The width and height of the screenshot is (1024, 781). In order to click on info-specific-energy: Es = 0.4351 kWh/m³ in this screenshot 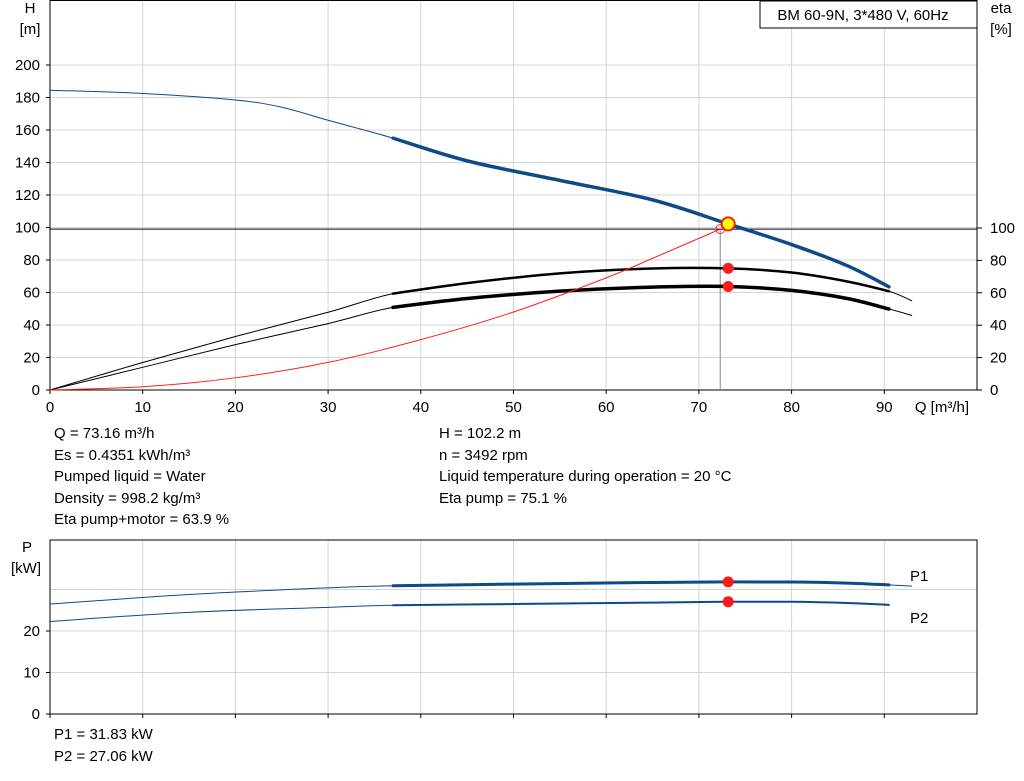, I will do `click(122, 455)`.